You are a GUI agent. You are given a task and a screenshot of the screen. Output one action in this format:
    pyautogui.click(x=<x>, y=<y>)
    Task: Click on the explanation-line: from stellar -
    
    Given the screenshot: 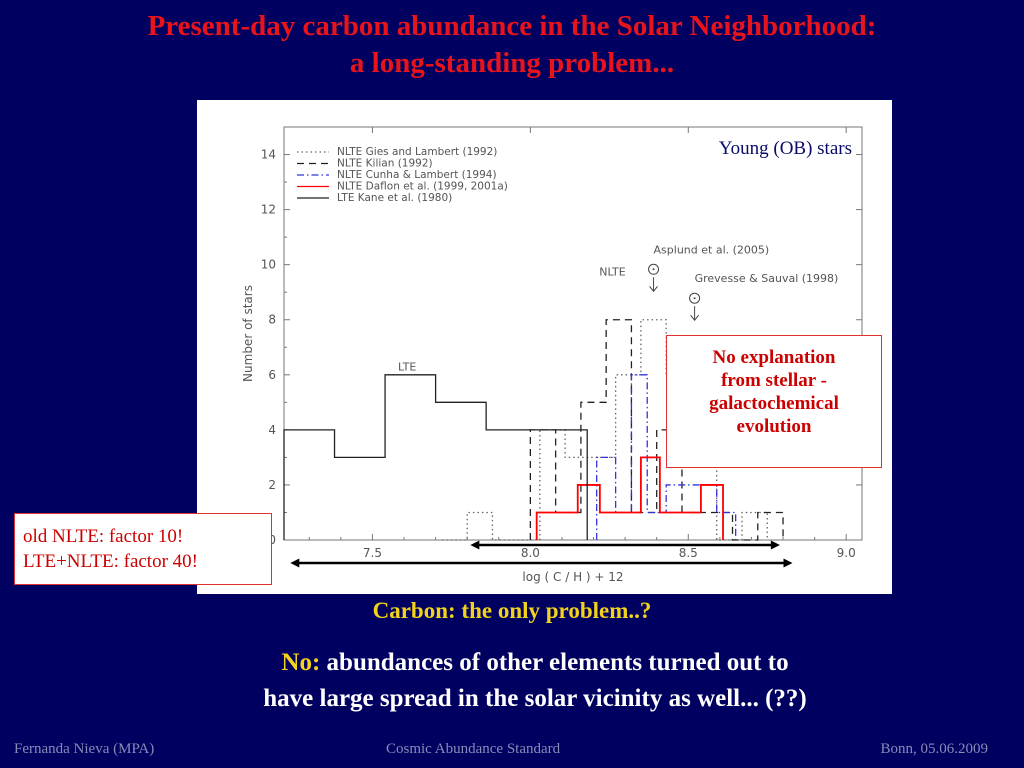 What is the action you would take?
    pyautogui.click(x=774, y=380)
    